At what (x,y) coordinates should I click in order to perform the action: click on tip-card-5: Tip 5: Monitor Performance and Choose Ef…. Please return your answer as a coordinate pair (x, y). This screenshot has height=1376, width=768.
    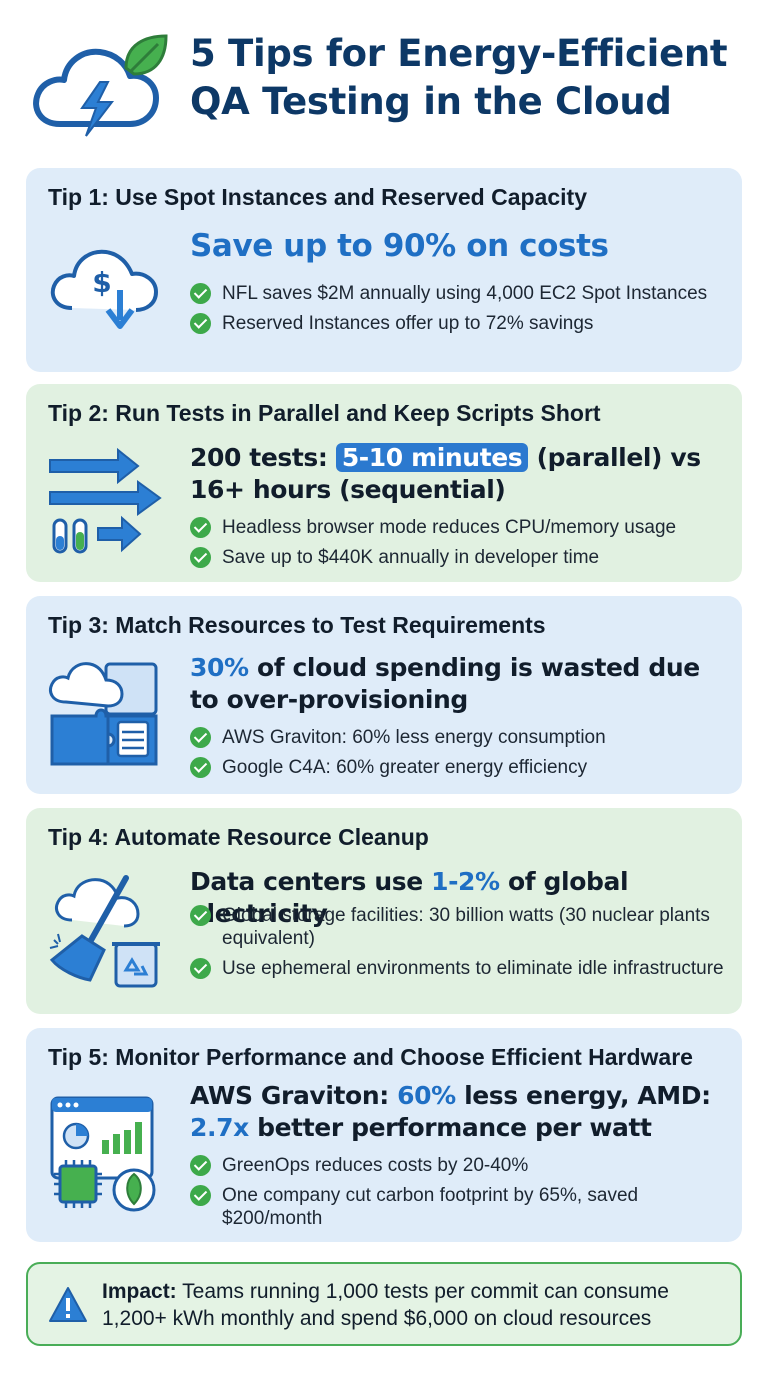
    Looking at the image, I should click on (384, 1135).